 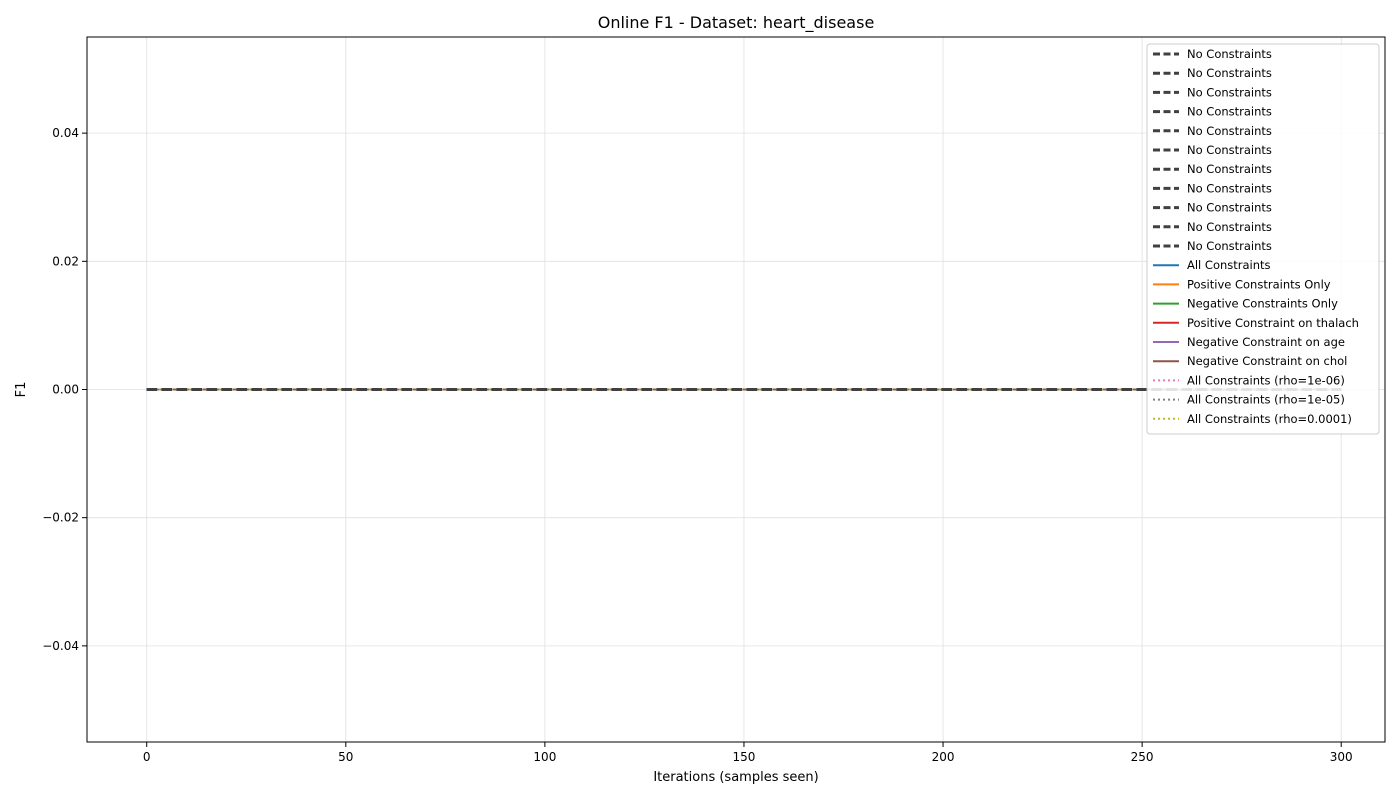 What do you see at coordinates (1341, 757) in the screenshot?
I see `x-tick-label: 300` at bounding box center [1341, 757].